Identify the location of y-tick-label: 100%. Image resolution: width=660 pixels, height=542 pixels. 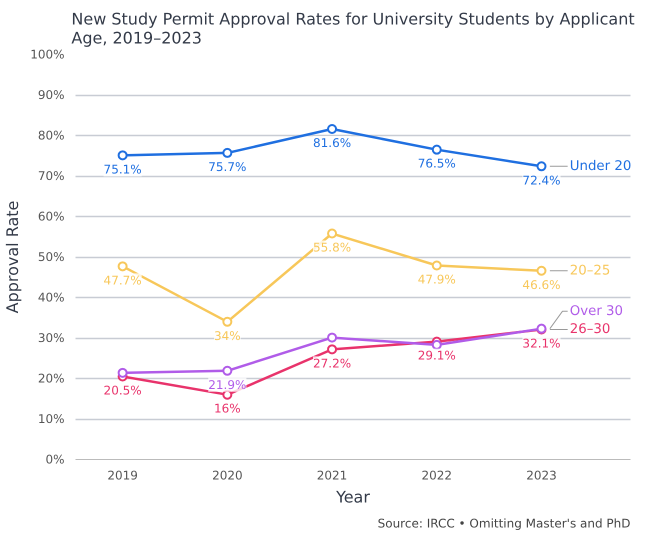
(47, 55).